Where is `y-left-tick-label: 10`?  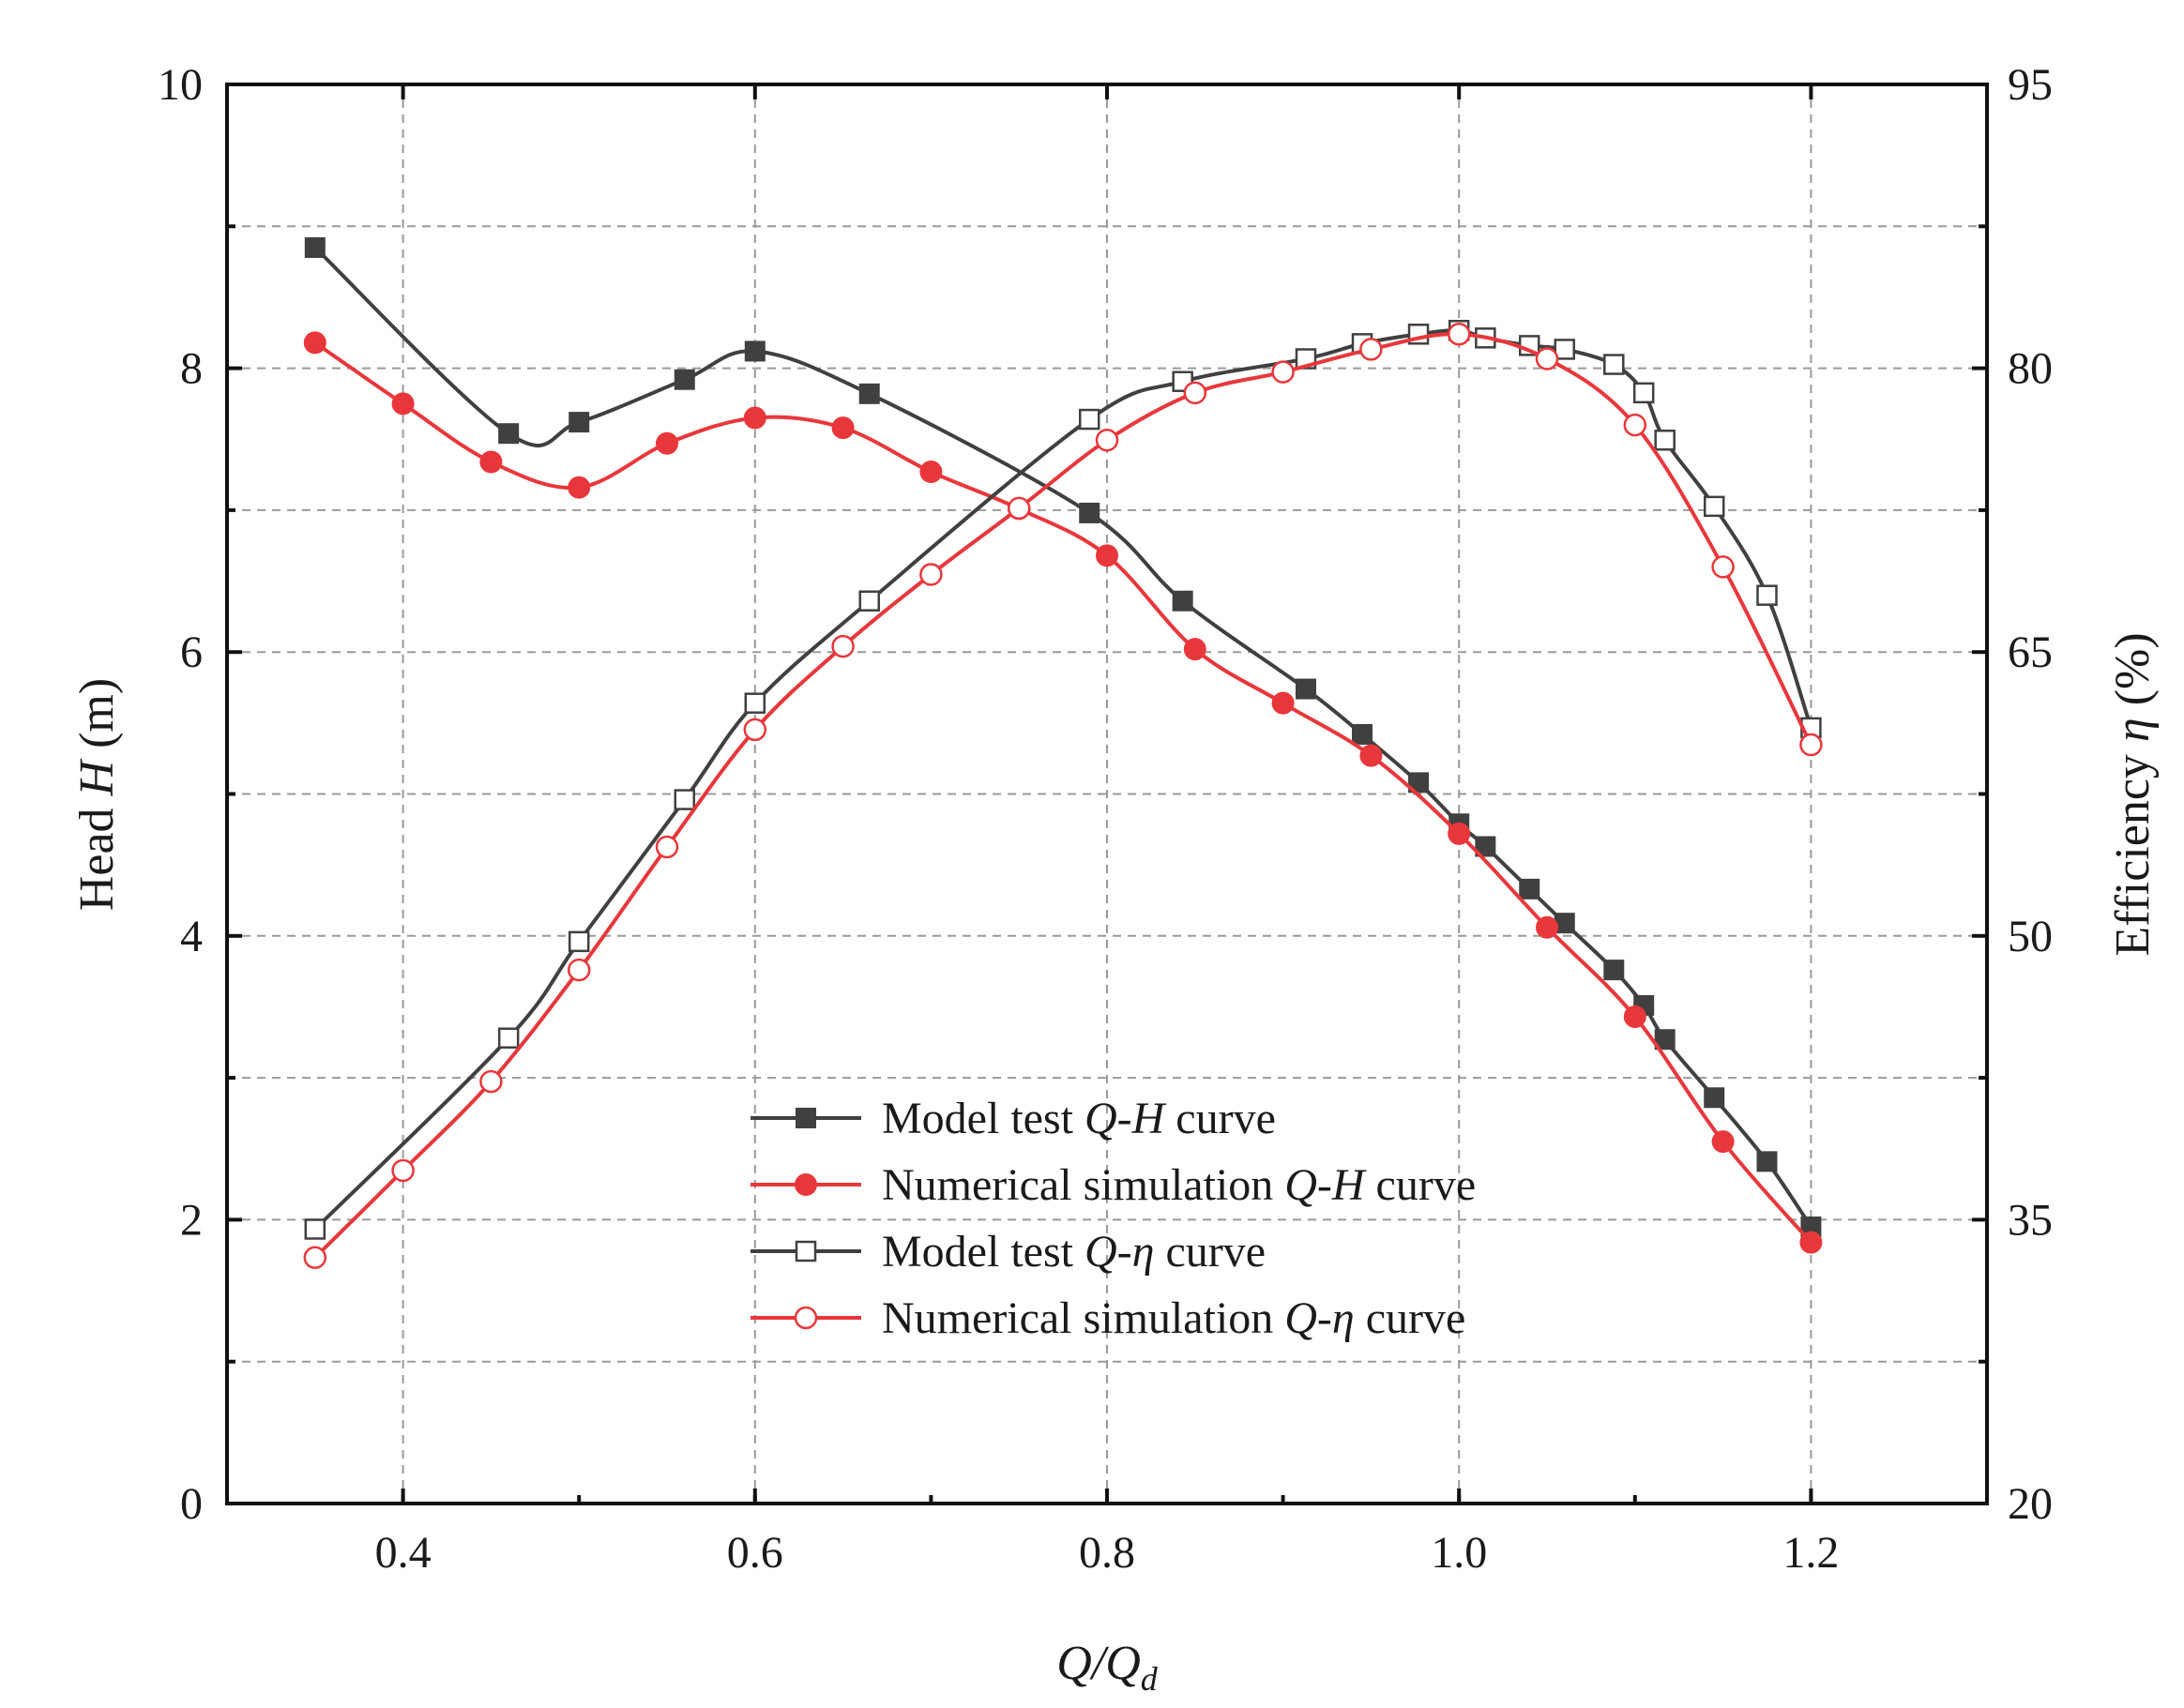
y-left-tick-label: 10 is located at coordinates (180, 85).